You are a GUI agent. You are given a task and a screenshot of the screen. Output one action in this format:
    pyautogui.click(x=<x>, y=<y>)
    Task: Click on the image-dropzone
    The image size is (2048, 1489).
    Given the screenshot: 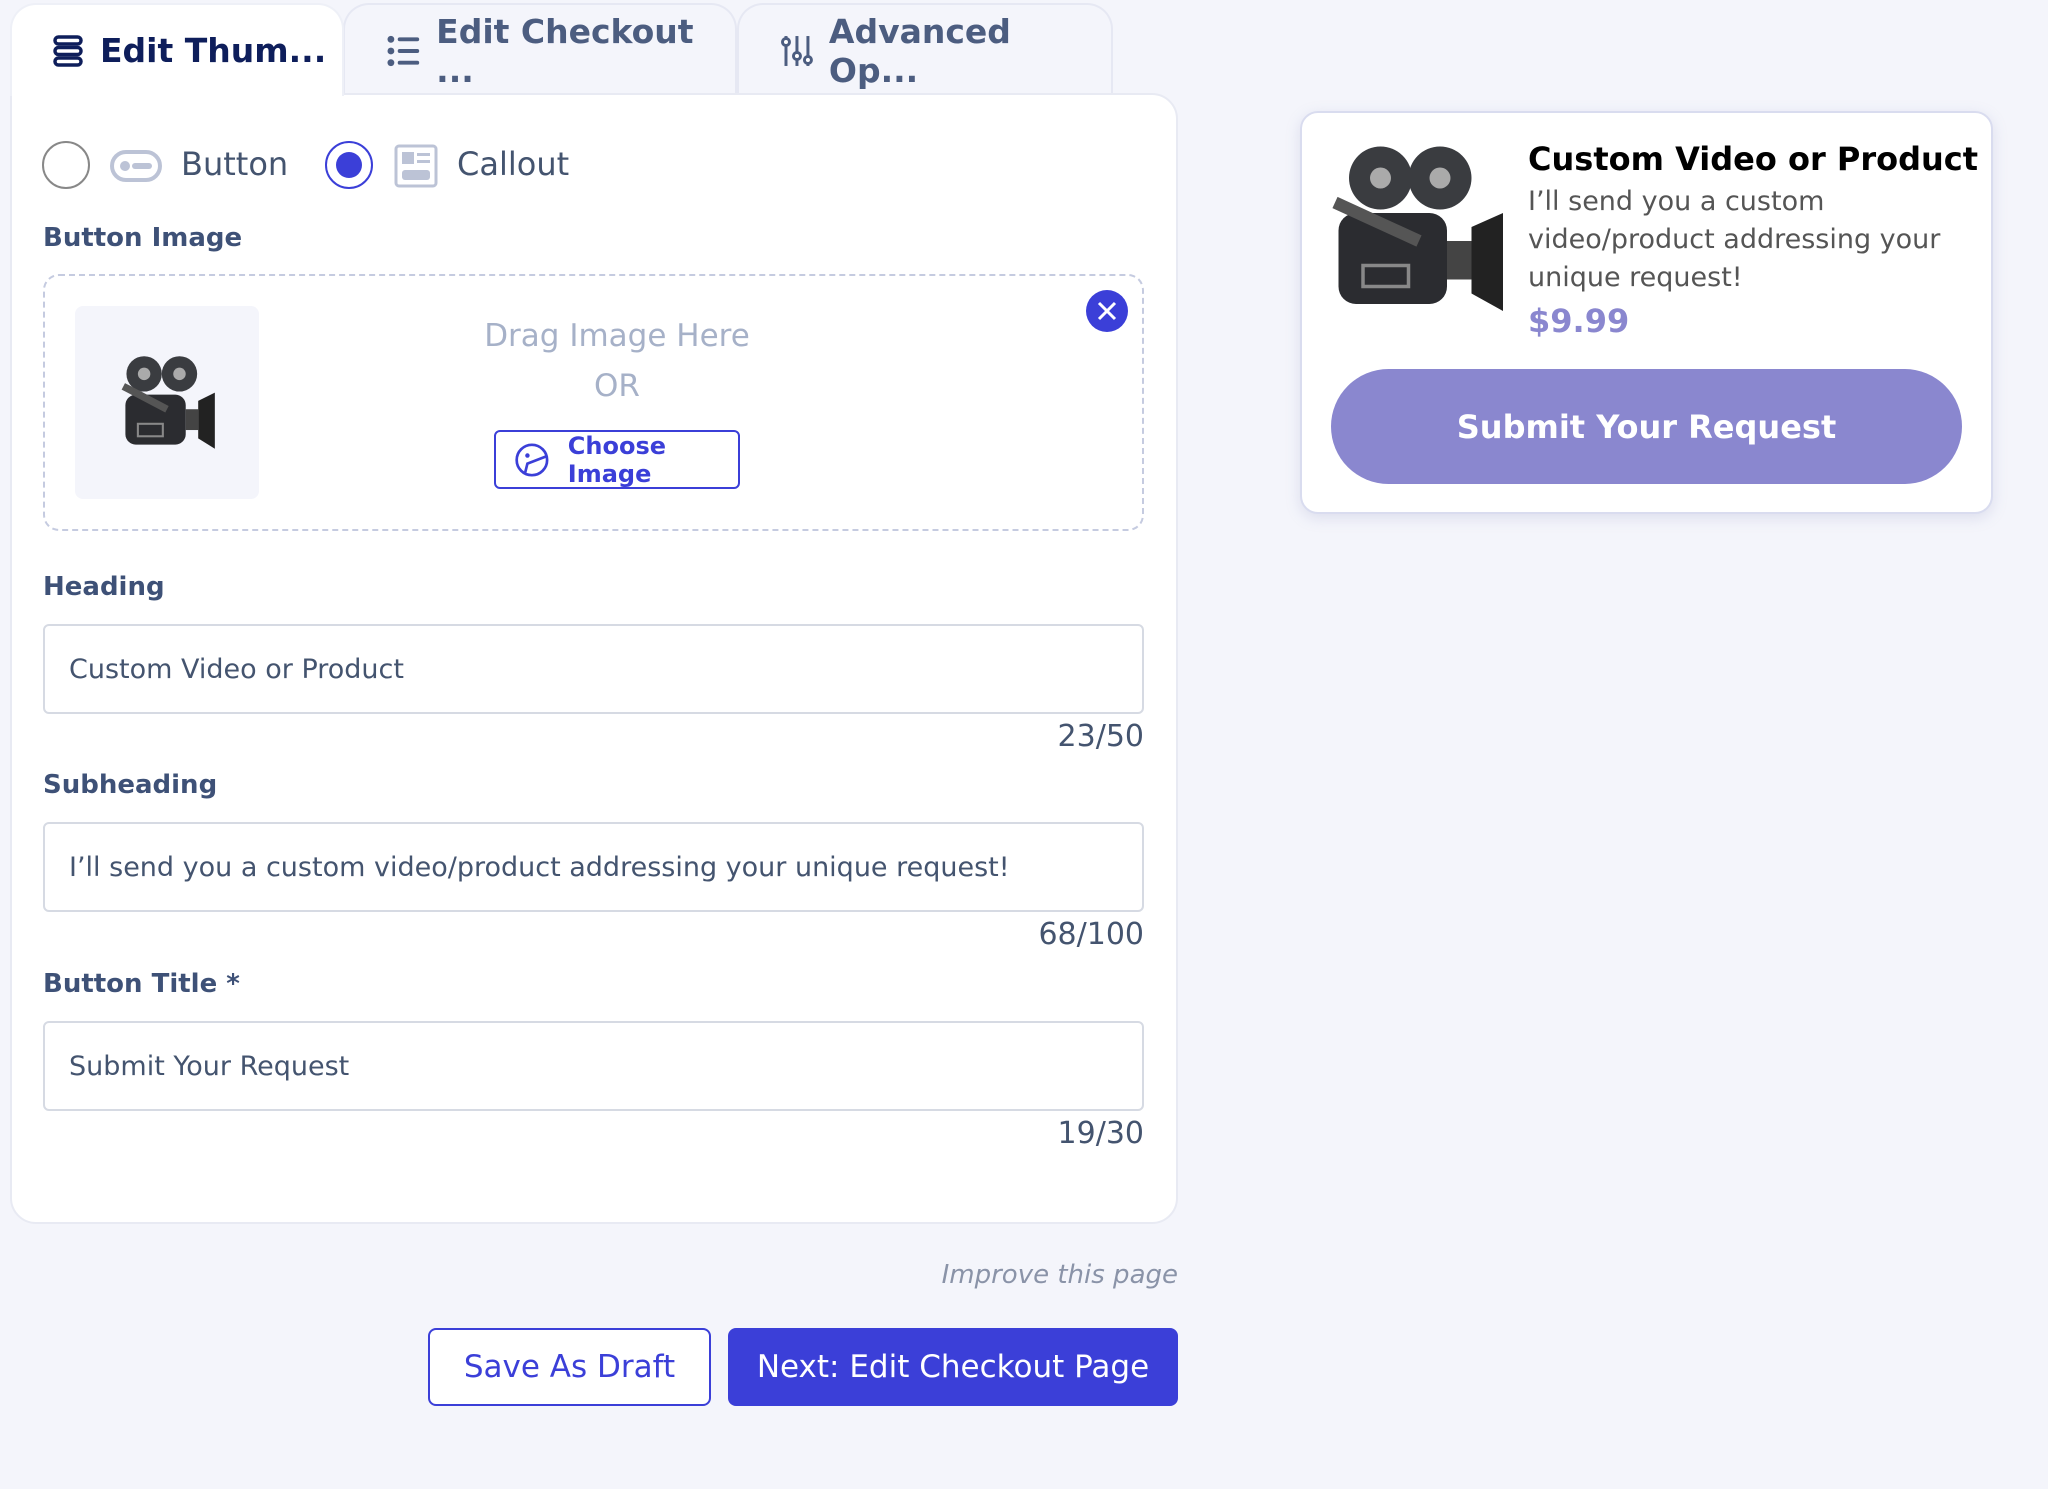 What is the action you would take?
    pyautogui.click(x=593, y=402)
    